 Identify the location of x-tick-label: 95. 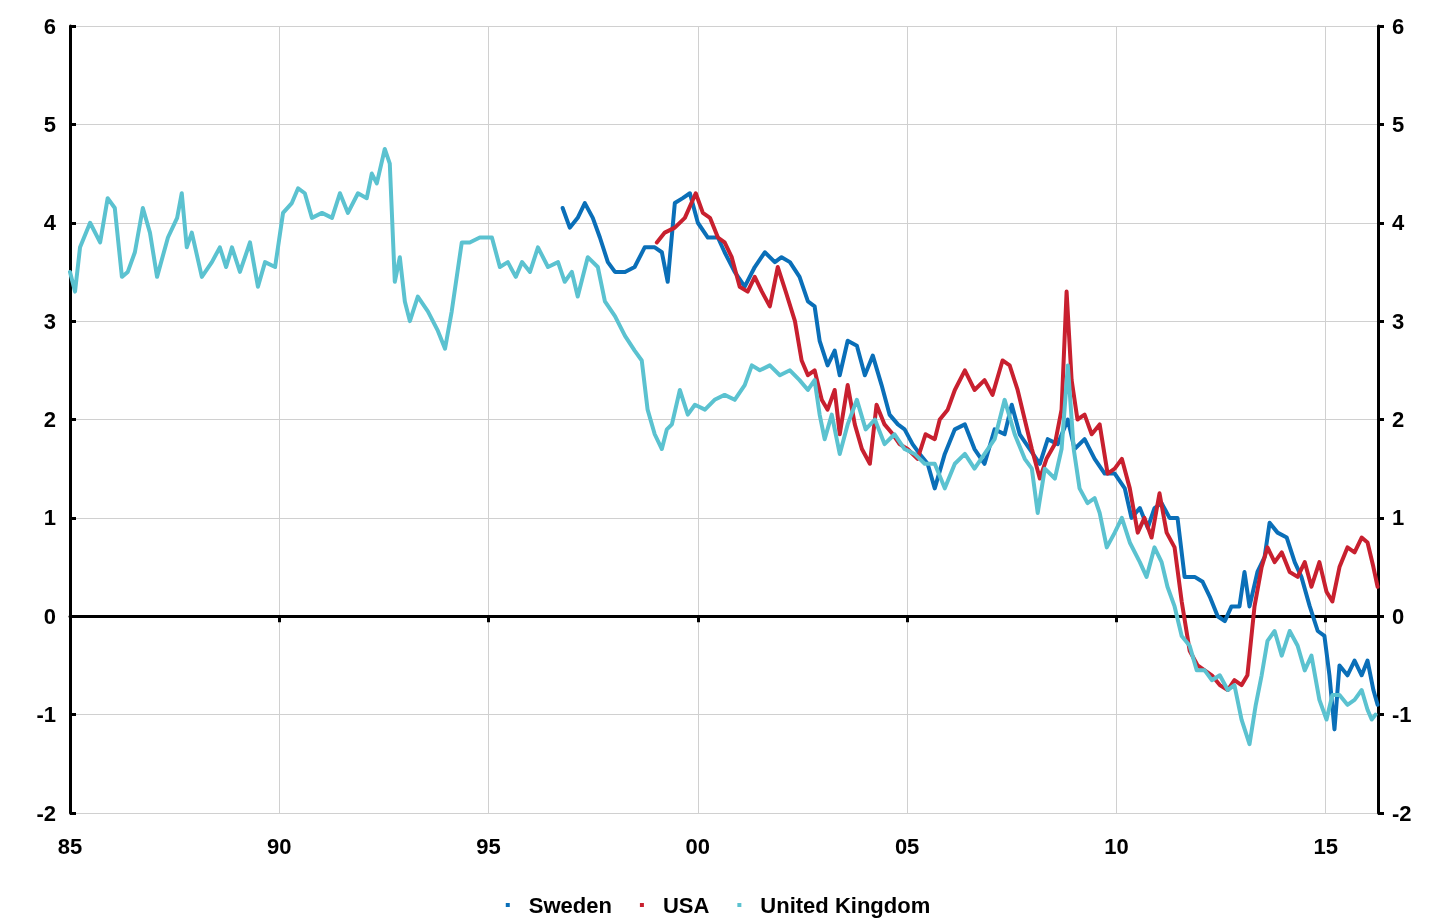
(488, 846).